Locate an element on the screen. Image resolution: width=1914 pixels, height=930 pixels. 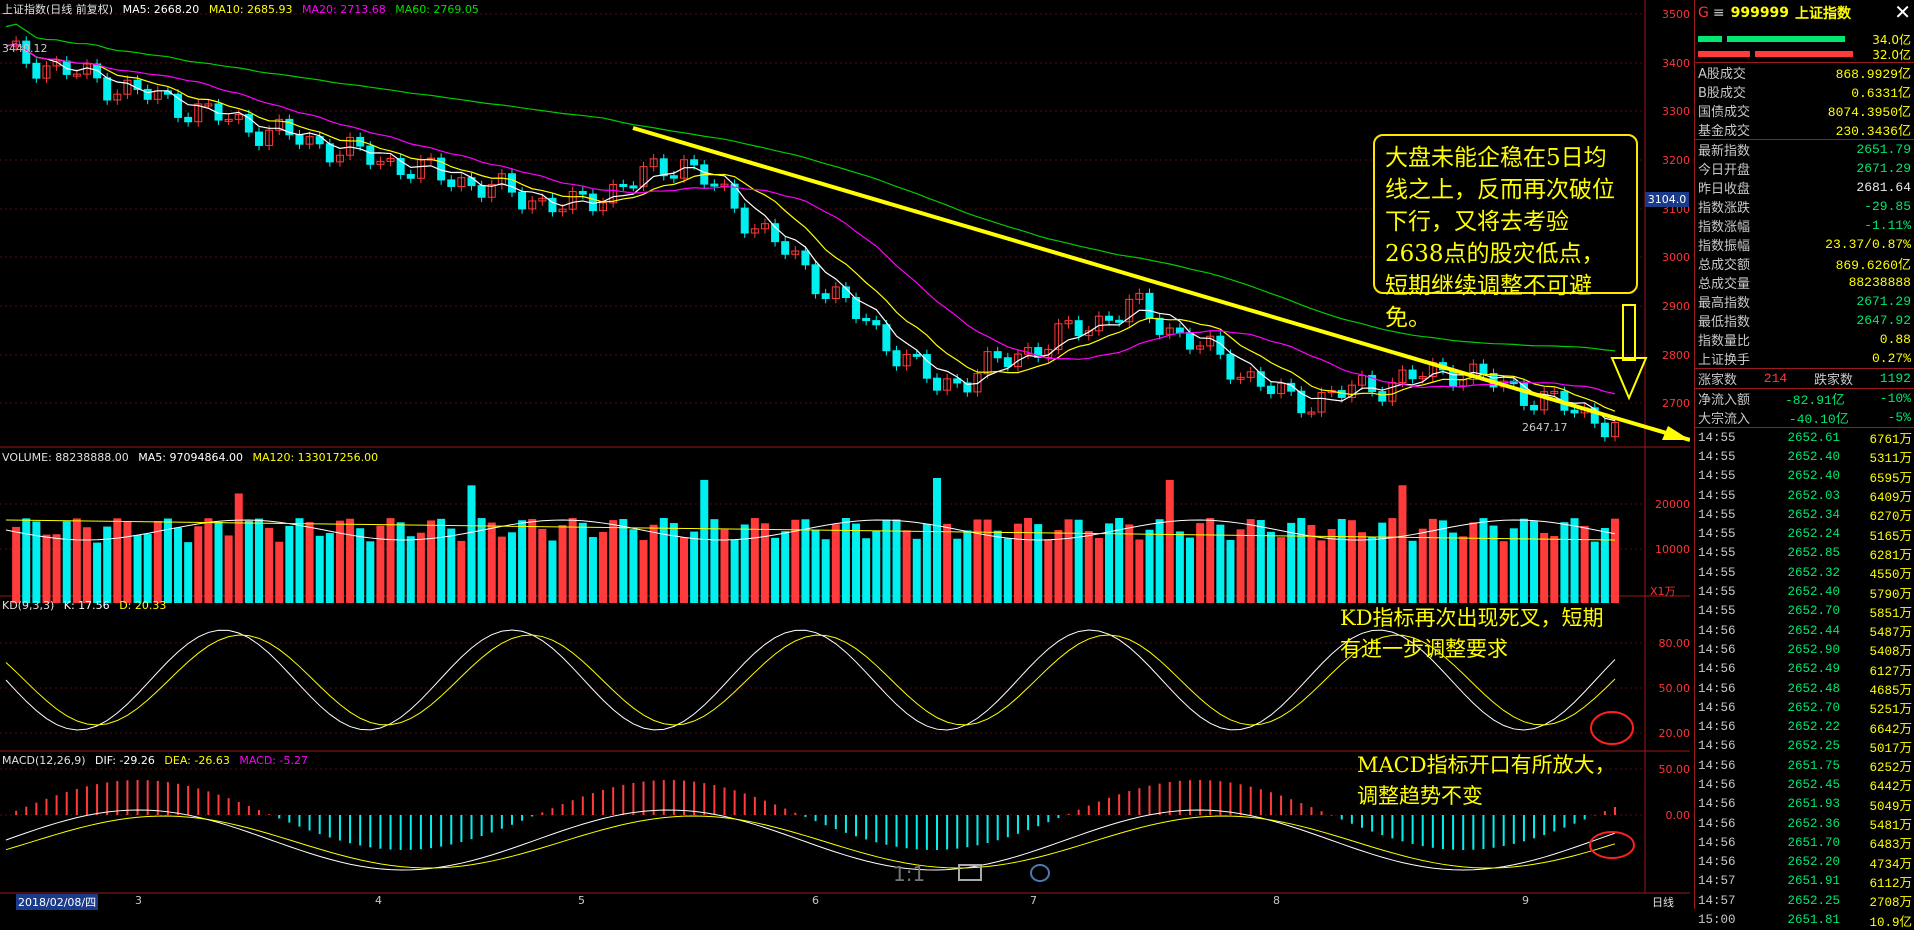
tick-row: 14:56 2651.93 5049万 is located at coordinates (1804, 804).